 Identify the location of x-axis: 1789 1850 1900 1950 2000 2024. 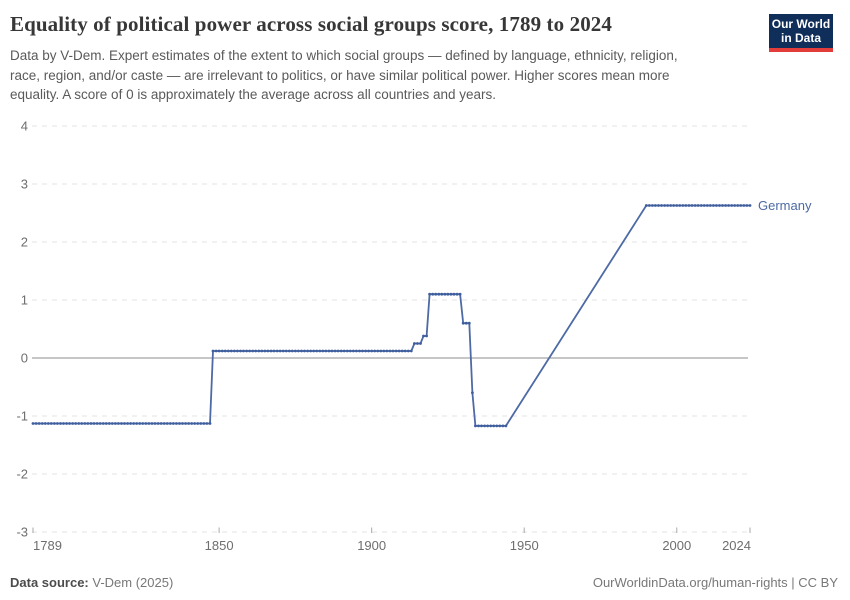
(391, 540).